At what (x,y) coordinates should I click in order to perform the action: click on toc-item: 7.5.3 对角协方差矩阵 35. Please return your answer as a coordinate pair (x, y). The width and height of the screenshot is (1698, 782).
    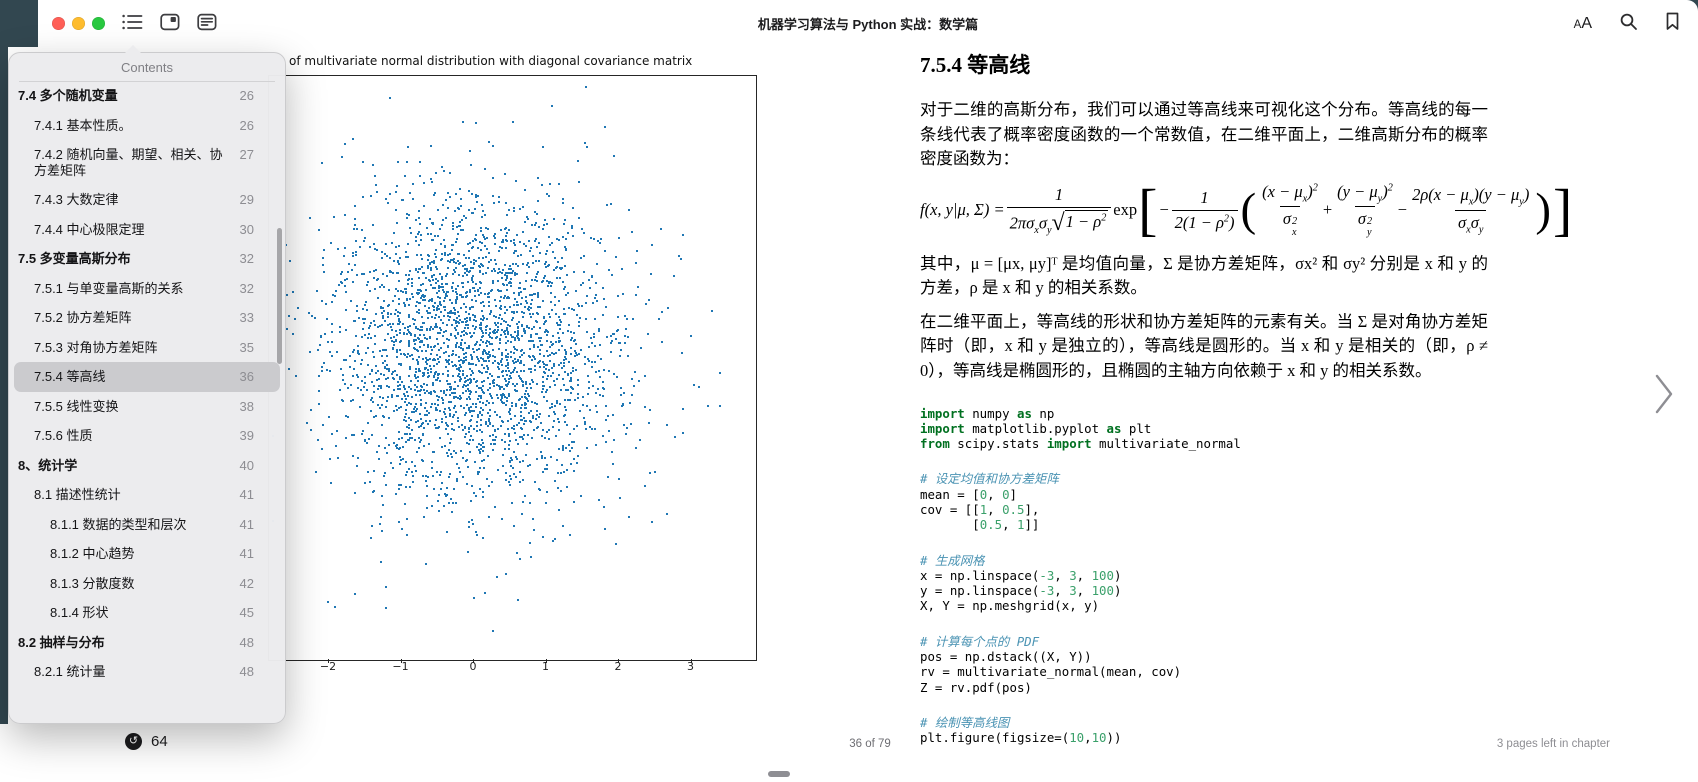
    Looking at the image, I should click on (147, 348).